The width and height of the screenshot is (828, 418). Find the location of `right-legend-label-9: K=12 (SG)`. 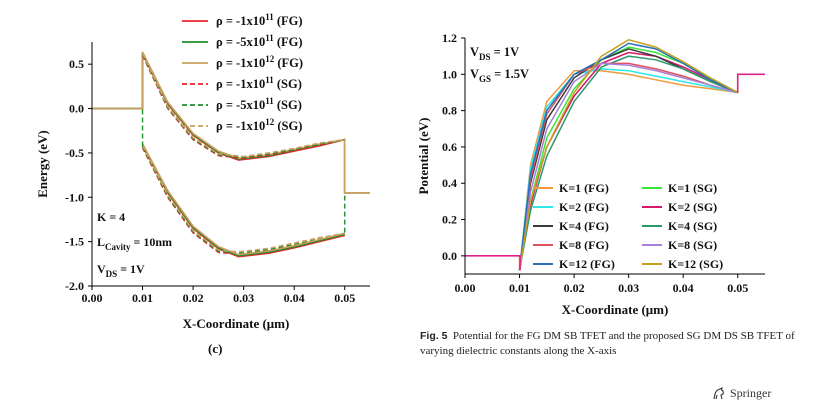

right-legend-label-9: K=12 (SG) is located at coordinates (695, 264).